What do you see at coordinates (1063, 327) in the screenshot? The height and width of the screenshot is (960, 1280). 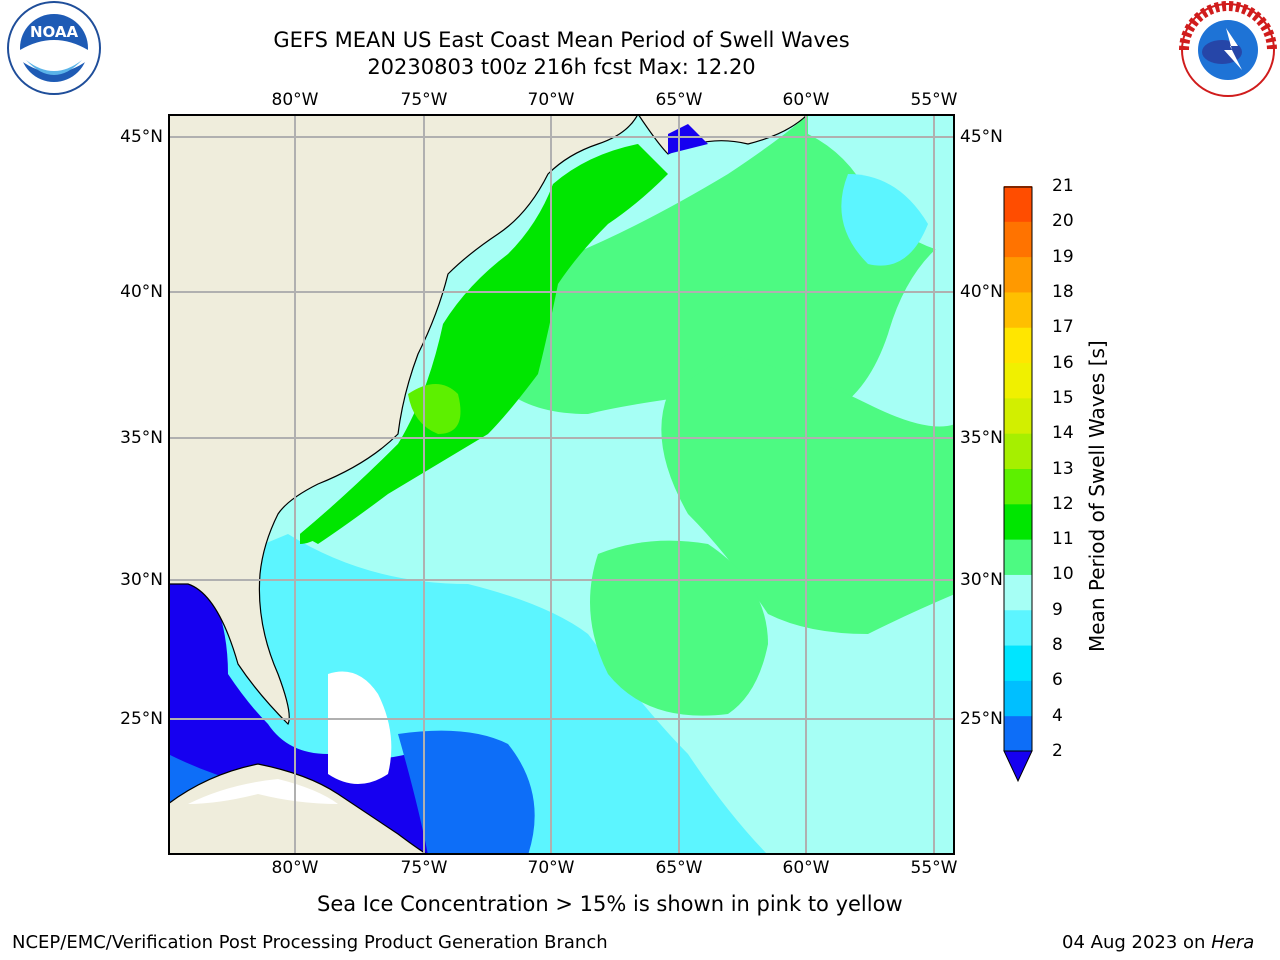 I see `colorbar-tick-label: 17` at bounding box center [1063, 327].